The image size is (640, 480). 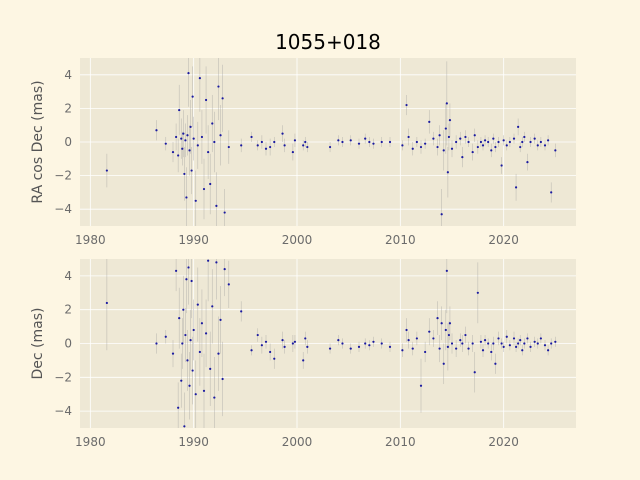 I want to click on x-tick-label: 2010, so click(x=400, y=442).